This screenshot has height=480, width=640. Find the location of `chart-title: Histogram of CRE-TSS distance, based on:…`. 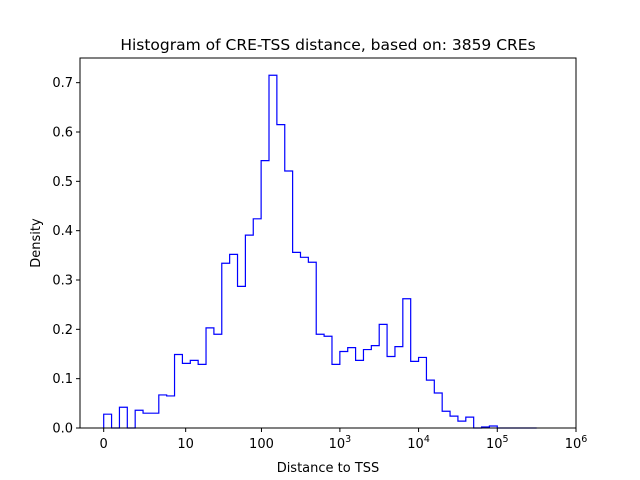

chart-title: Histogram of CRE-TSS distance, based on:… is located at coordinates (327, 45).